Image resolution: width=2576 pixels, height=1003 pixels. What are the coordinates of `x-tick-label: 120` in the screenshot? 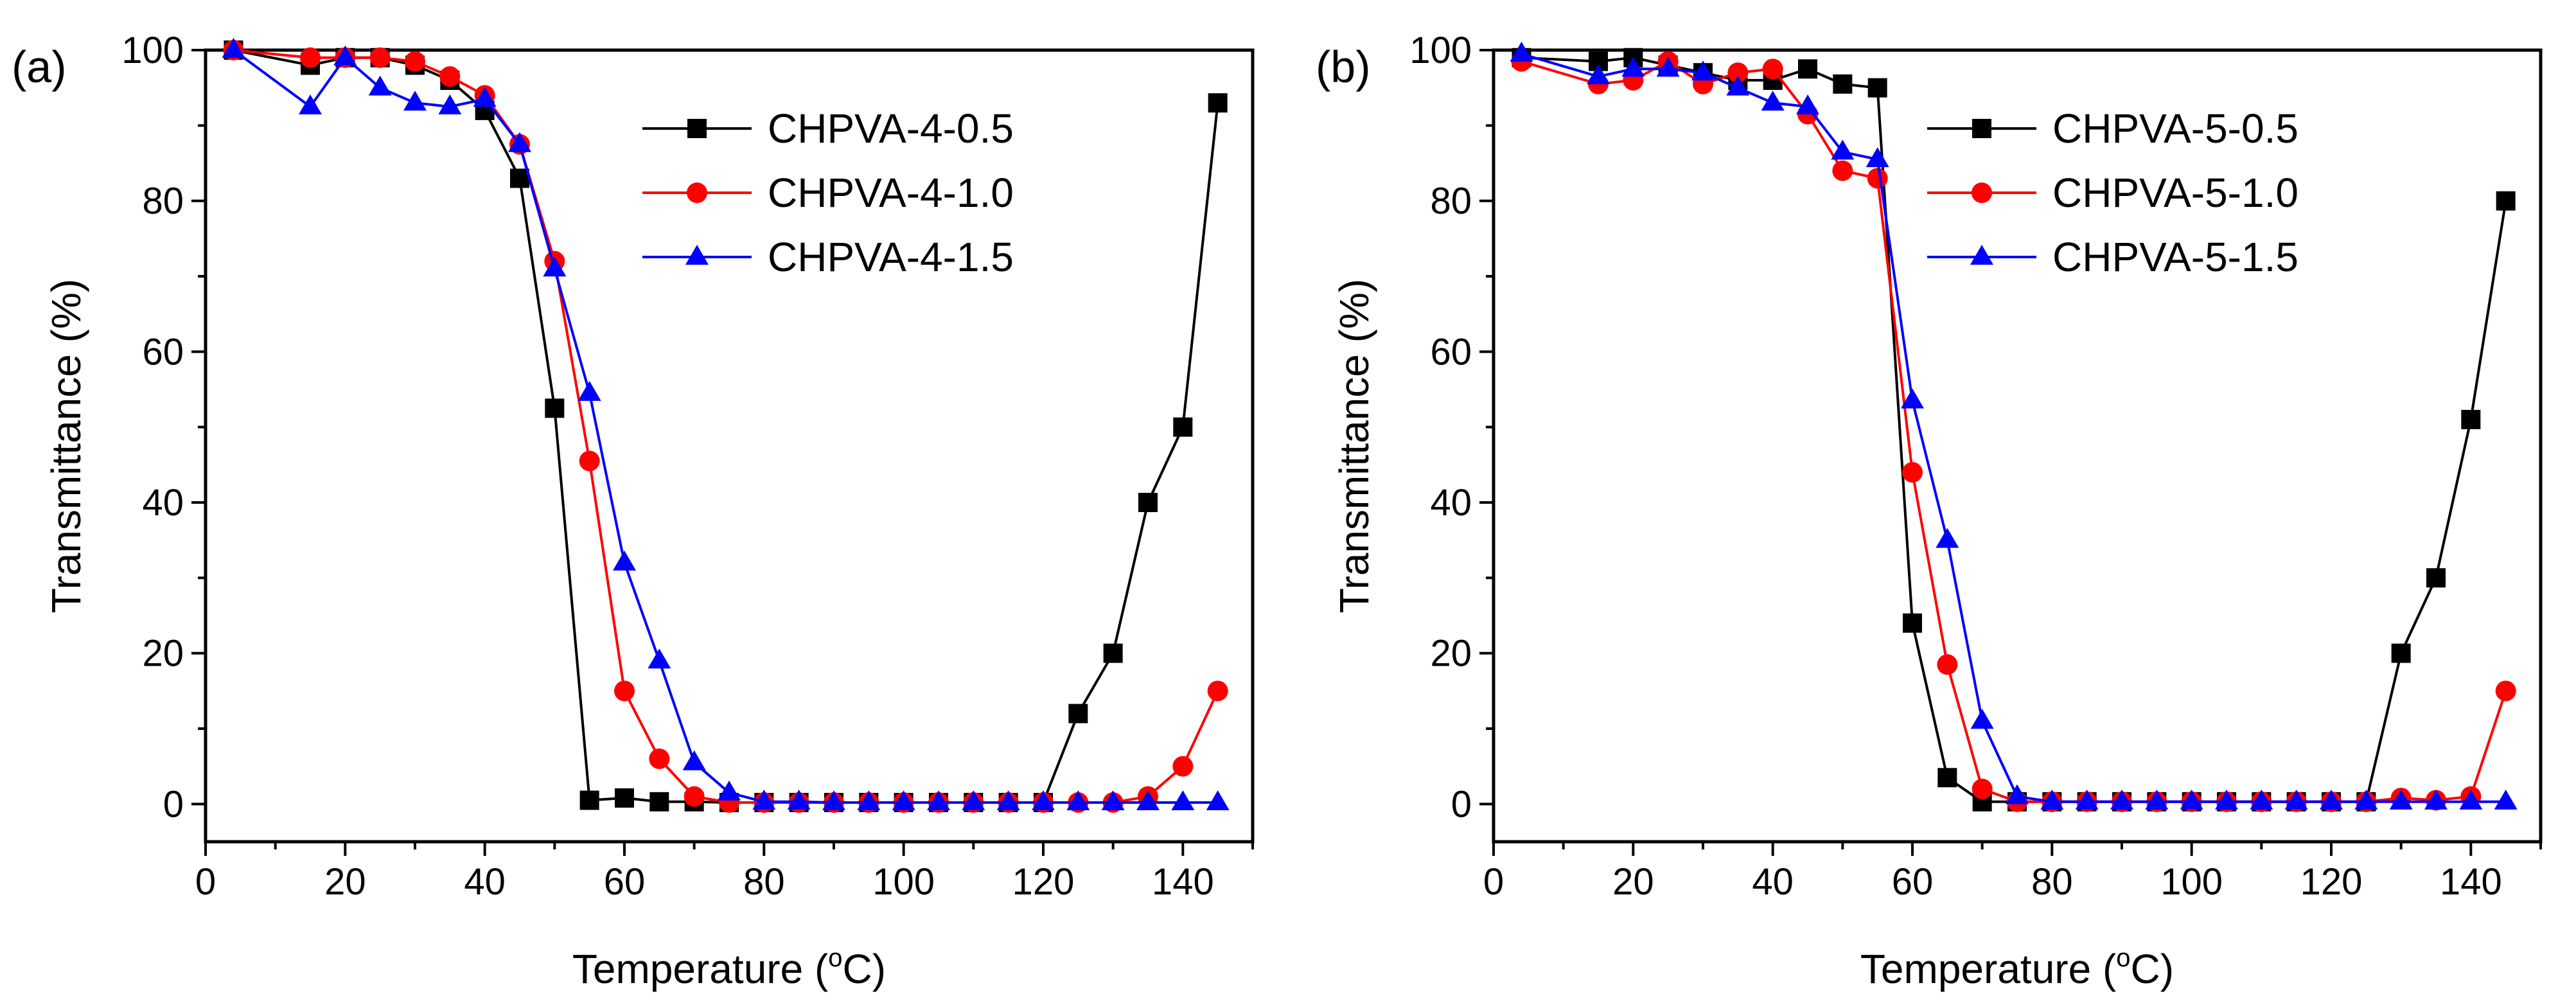 It's located at (2331, 882).